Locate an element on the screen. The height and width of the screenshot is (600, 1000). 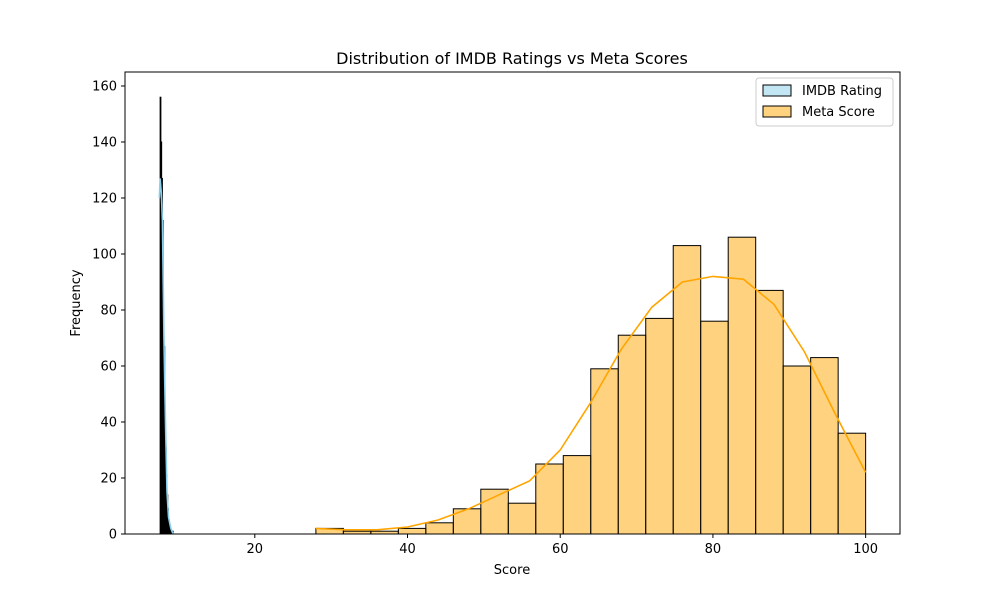
x-tick-label: 20 is located at coordinates (255, 549).